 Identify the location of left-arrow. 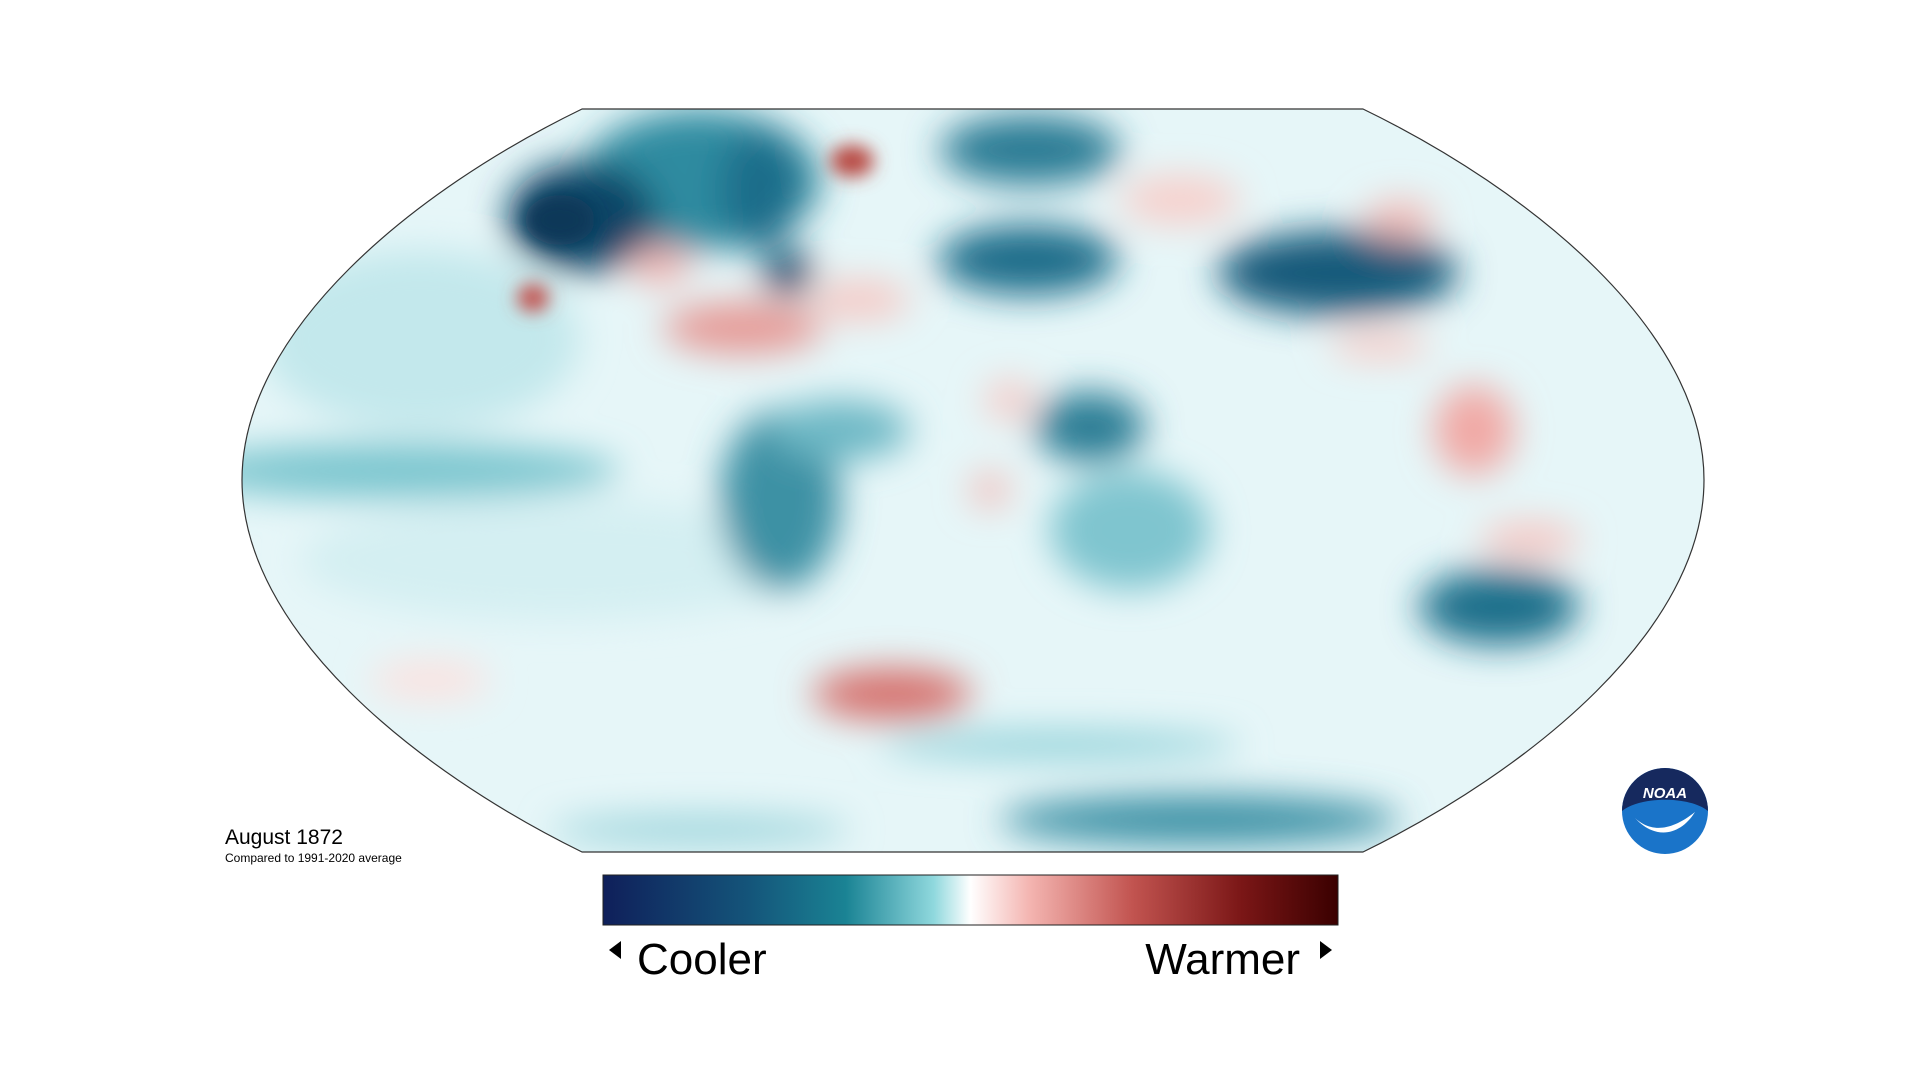
(615, 950).